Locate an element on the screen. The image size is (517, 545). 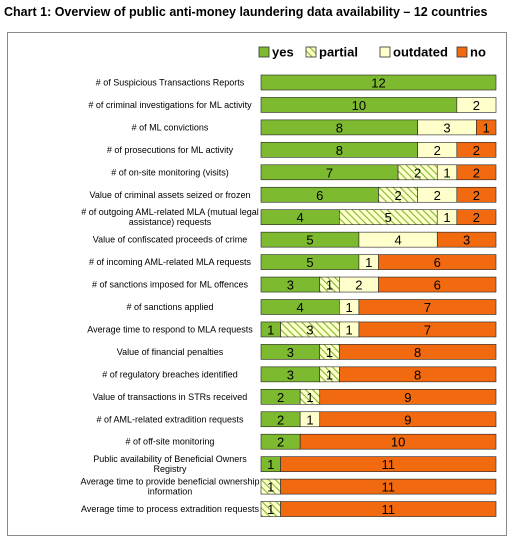
category-label: # of off-site monitoring is located at coordinates (170, 442).